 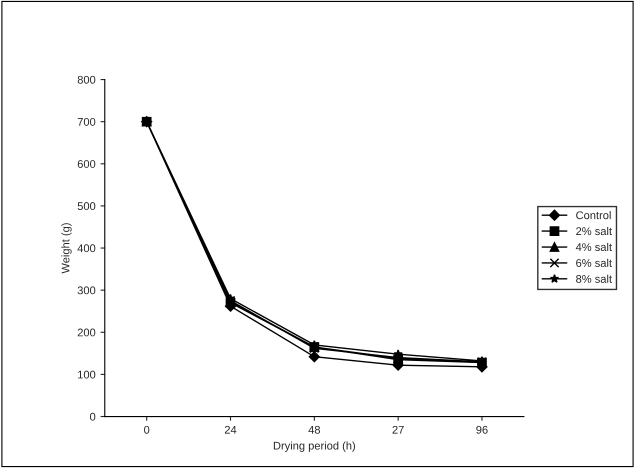 I want to click on y-tick-label: 500, so click(x=87, y=206).